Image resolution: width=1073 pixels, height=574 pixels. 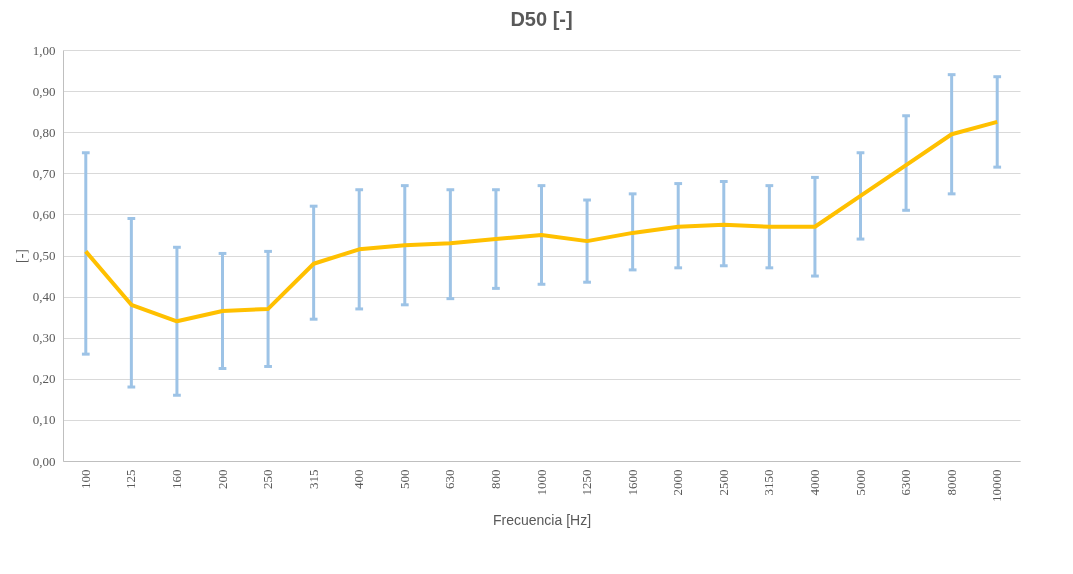 What do you see at coordinates (222, 479) in the screenshot?
I see `x-tick-label: 200` at bounding box center [222, 479].